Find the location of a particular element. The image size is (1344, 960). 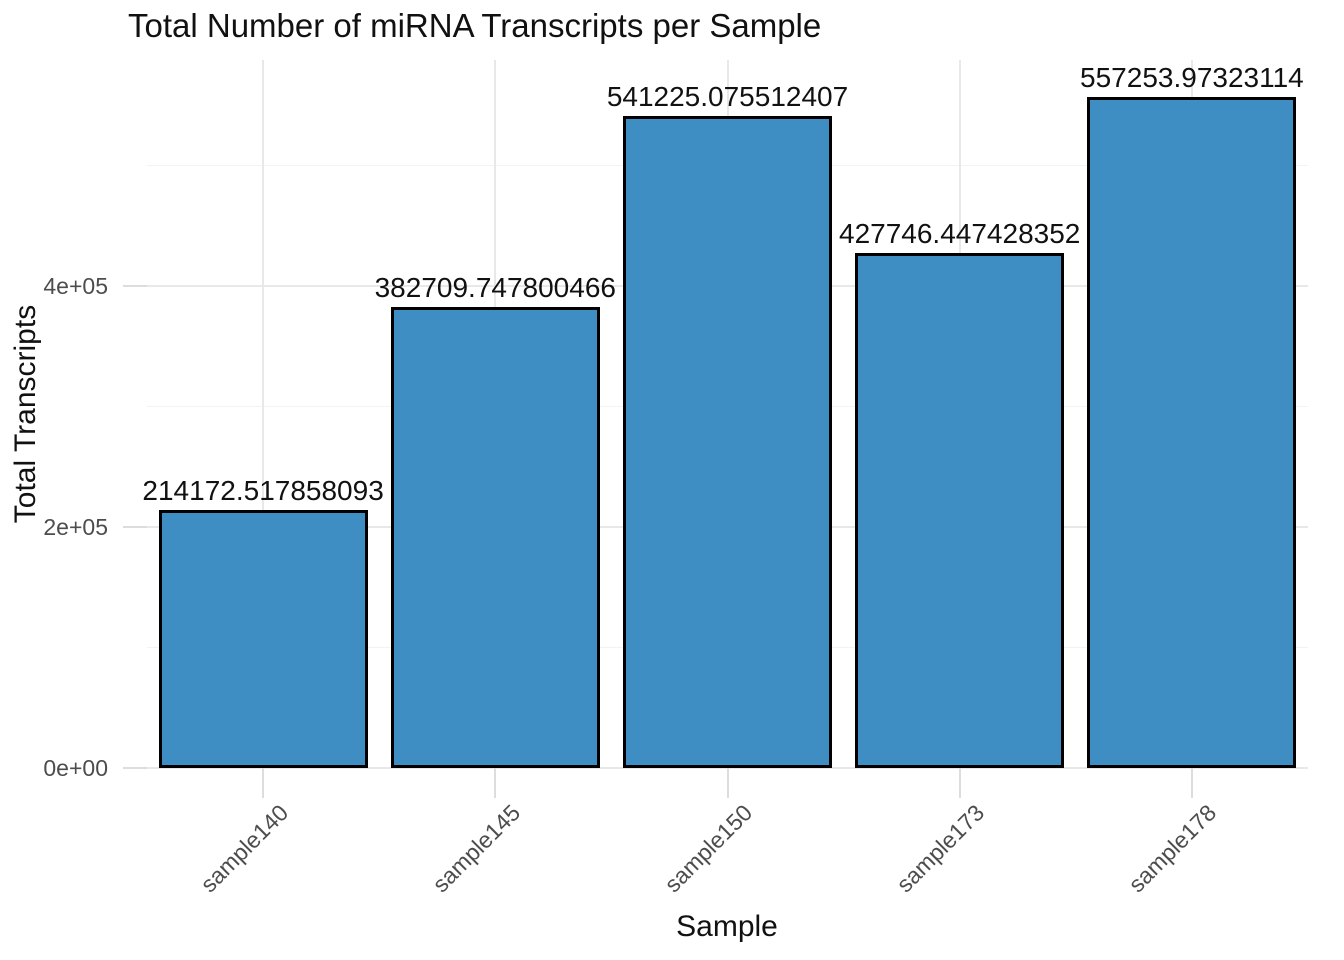

x-axis-title: Sample is located at coordinates (727, 926).